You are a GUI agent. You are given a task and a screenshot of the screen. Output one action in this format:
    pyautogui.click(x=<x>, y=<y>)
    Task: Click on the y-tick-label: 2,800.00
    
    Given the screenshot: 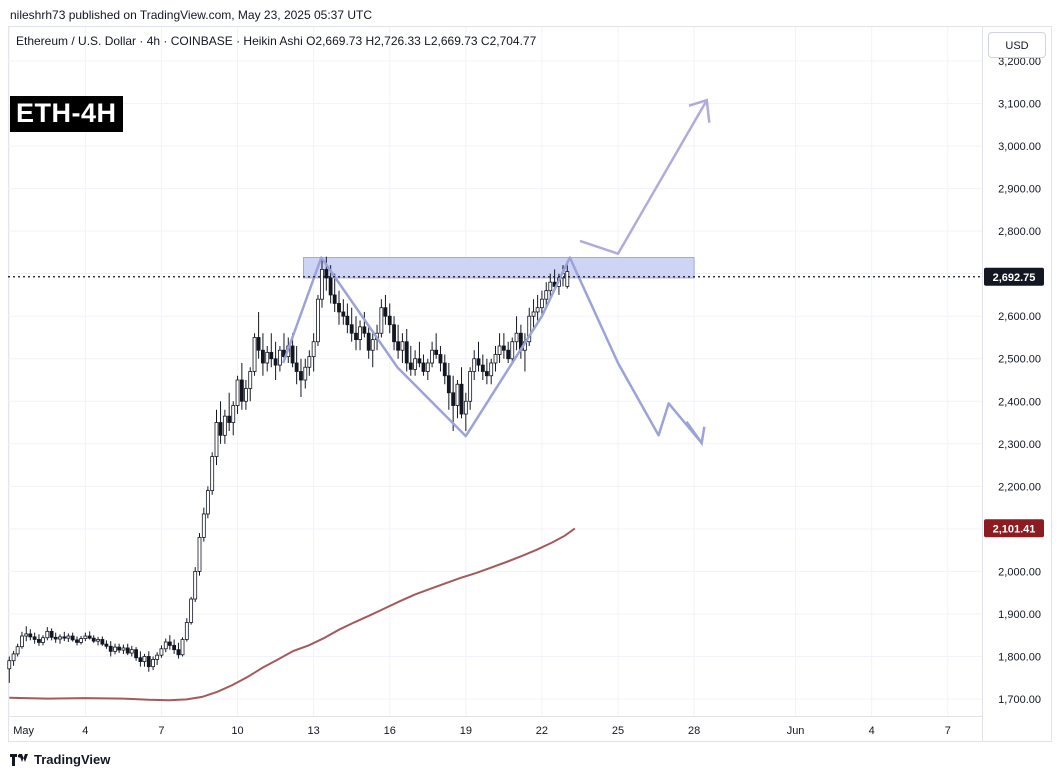 What is the action you would take?
    pyautogui.click(x=1019, y=232)
    